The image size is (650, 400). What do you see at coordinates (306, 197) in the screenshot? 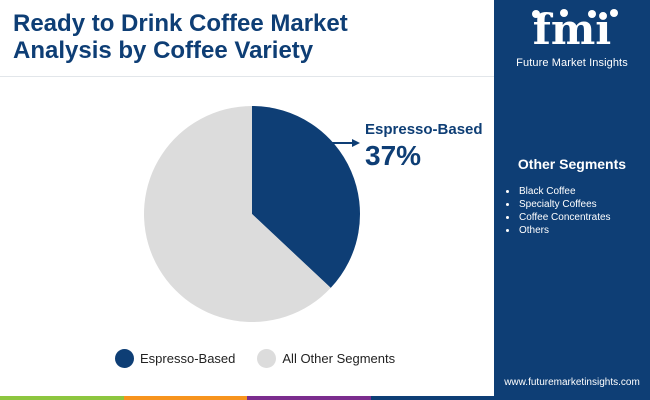
I see `pie-slice-espresso-based` at bounding box center [306, 197].